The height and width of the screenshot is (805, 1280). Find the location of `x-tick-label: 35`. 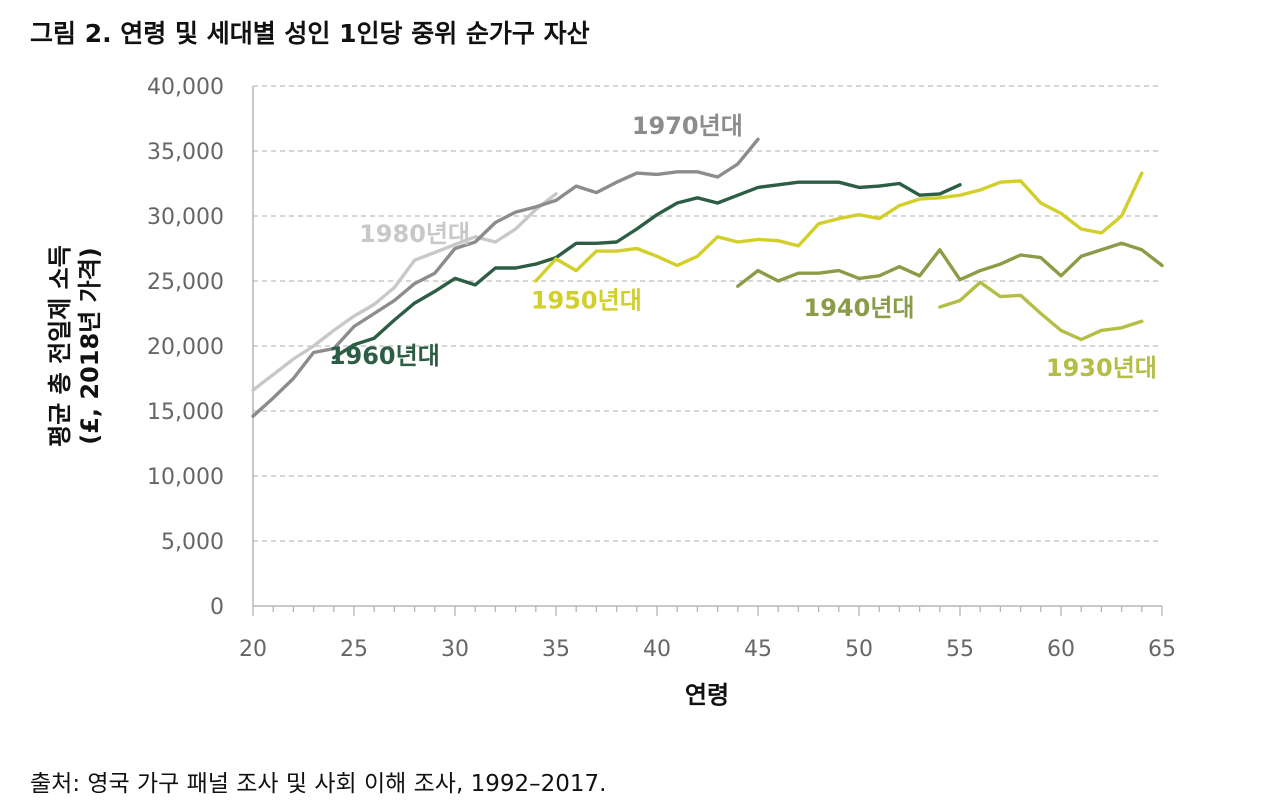

x-tick-label: 35 is located at coordinates (556, 649).